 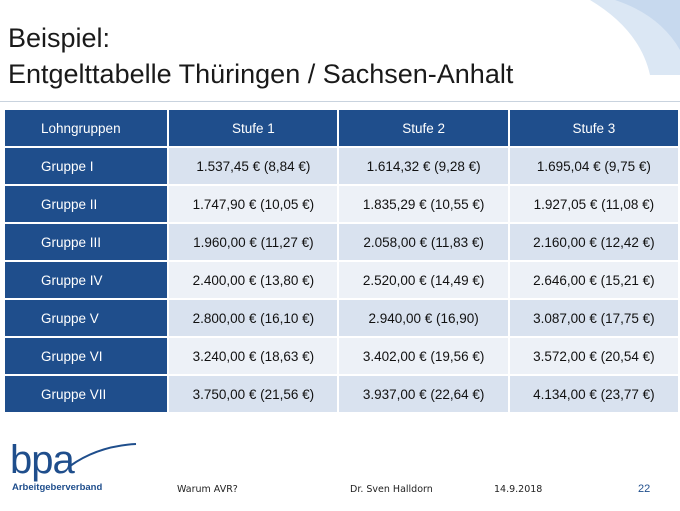 What do you see at coordinates (253, 318) in the screenshot?
I see `table-cell: 2.800,00 € (16,10 €)` at bounding box center [253, 318].